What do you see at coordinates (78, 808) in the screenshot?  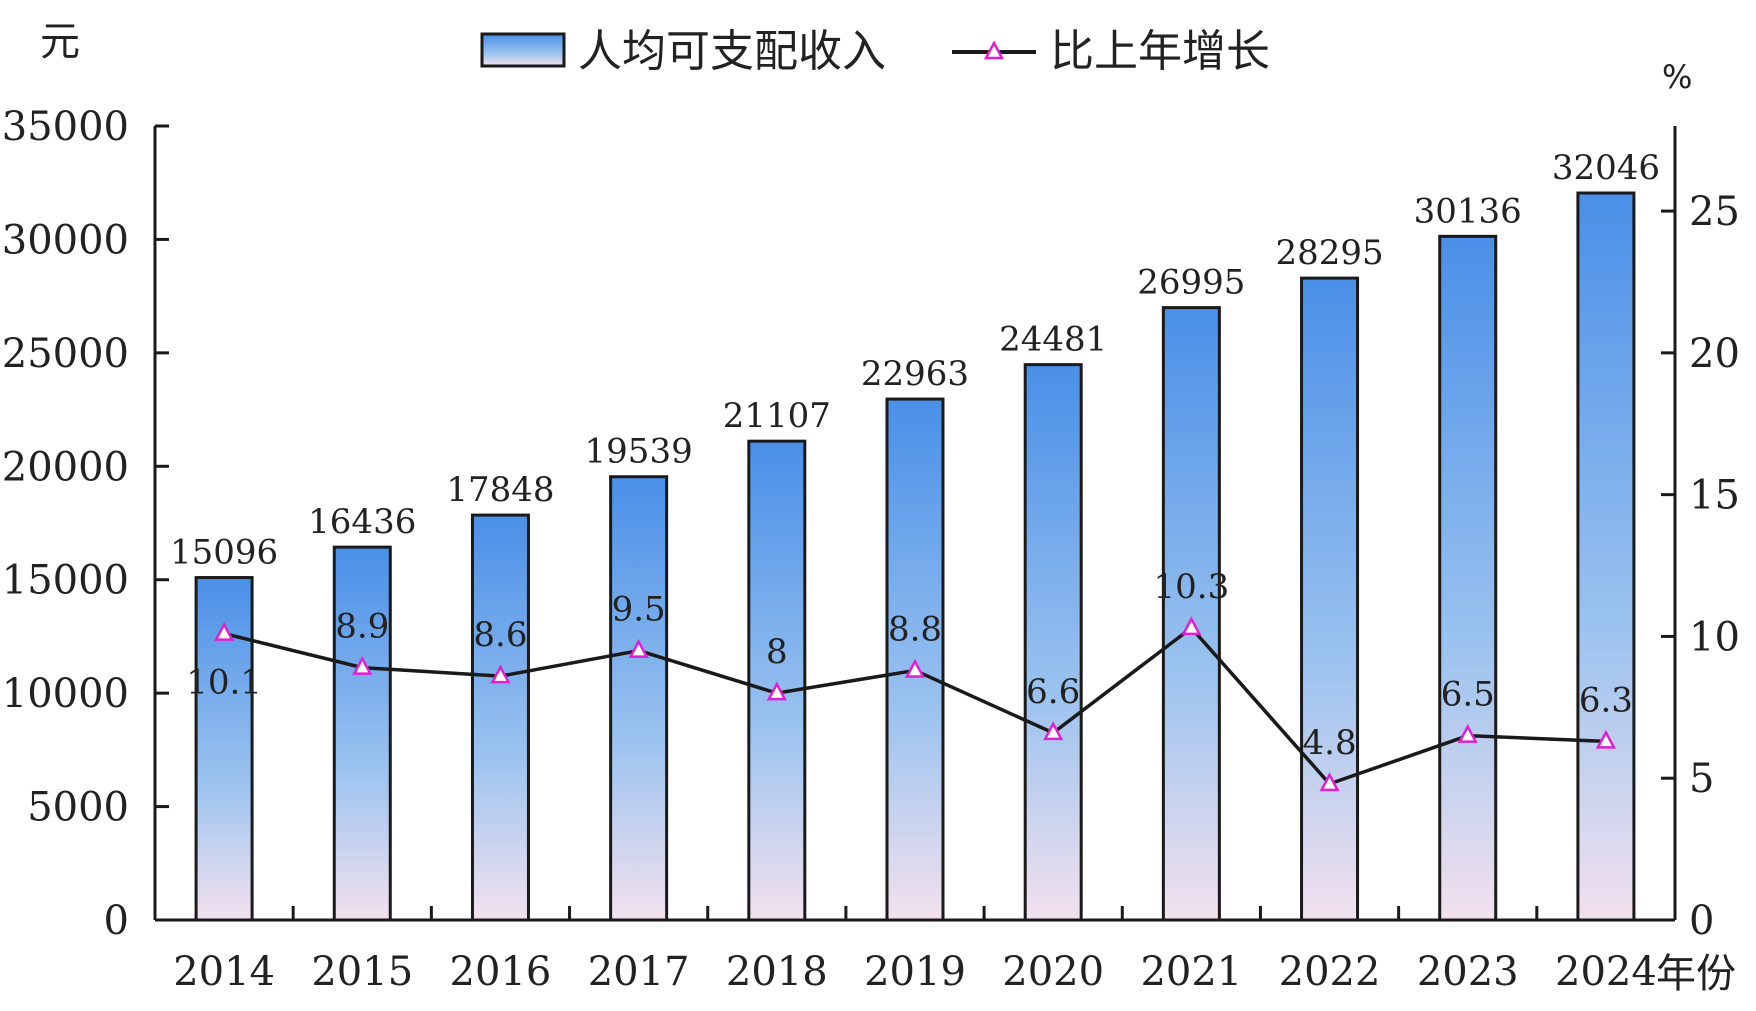 I see `left-tick-label: 5000` at bounding box center [78, 808].